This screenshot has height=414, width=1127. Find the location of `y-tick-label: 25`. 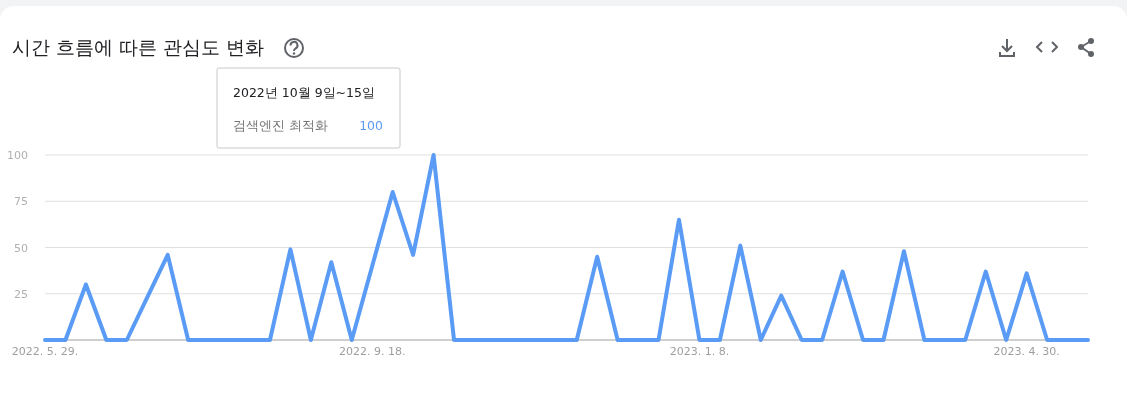

y-tick-label: 25 is located at coordinates (21, 294).